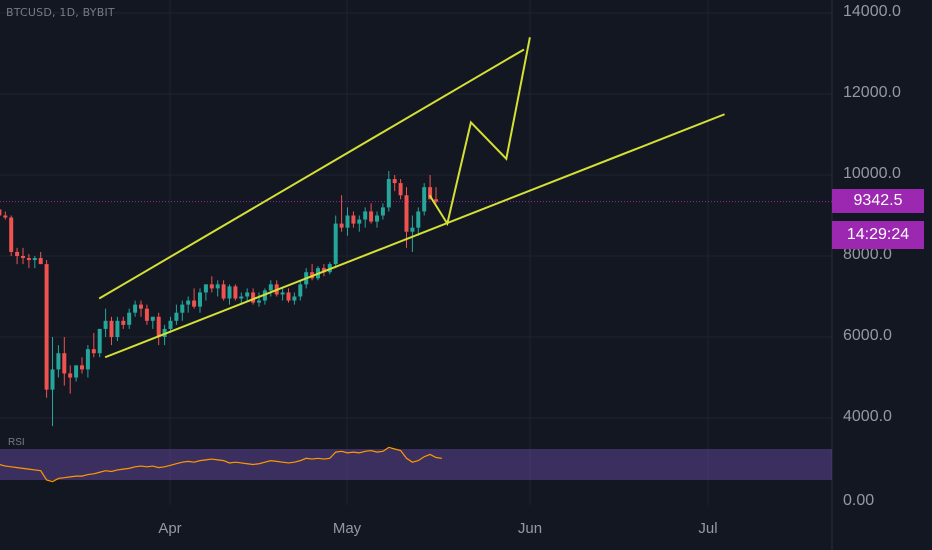 The width and height of the screenshot is (932, 550). I want to click on y-tick-label: 10000.0, so click(872, 173).